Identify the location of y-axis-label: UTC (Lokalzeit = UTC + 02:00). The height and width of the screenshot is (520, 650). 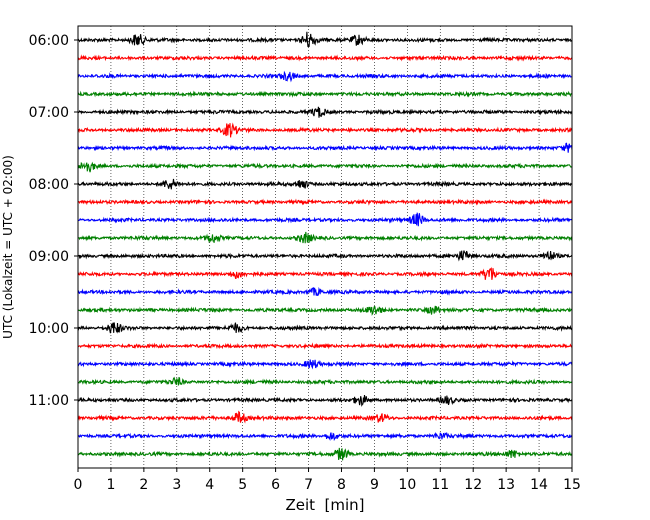
(8, 247).